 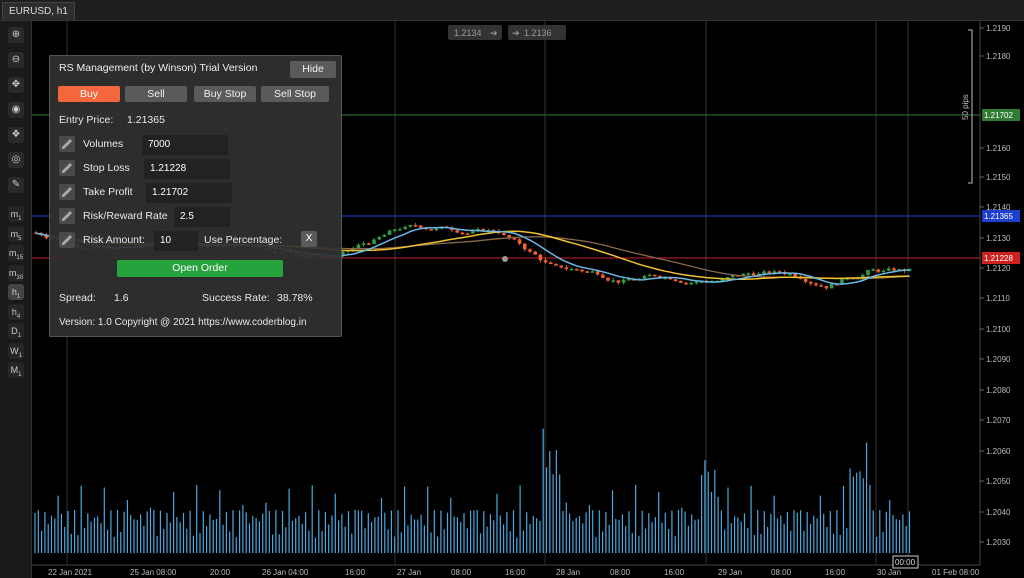 What do you see at coordinates (67, 144) in the screenshot?
I see `edit-volumes-icon` at bounding box center [67, 144].